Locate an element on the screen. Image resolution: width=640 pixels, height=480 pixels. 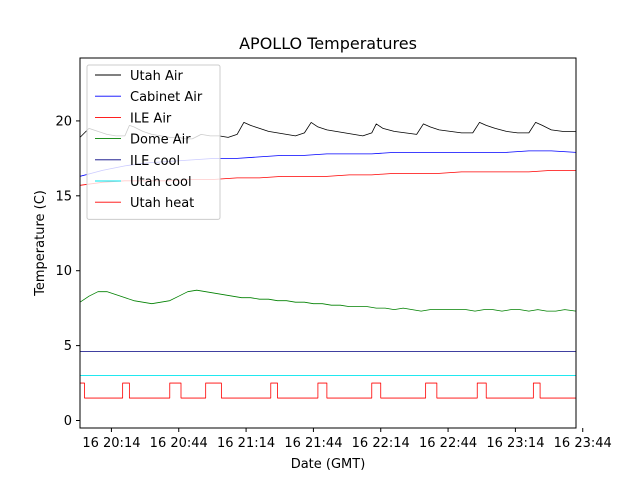
x-tick-label: 16 21:44 is located at coordinates (313, 443).